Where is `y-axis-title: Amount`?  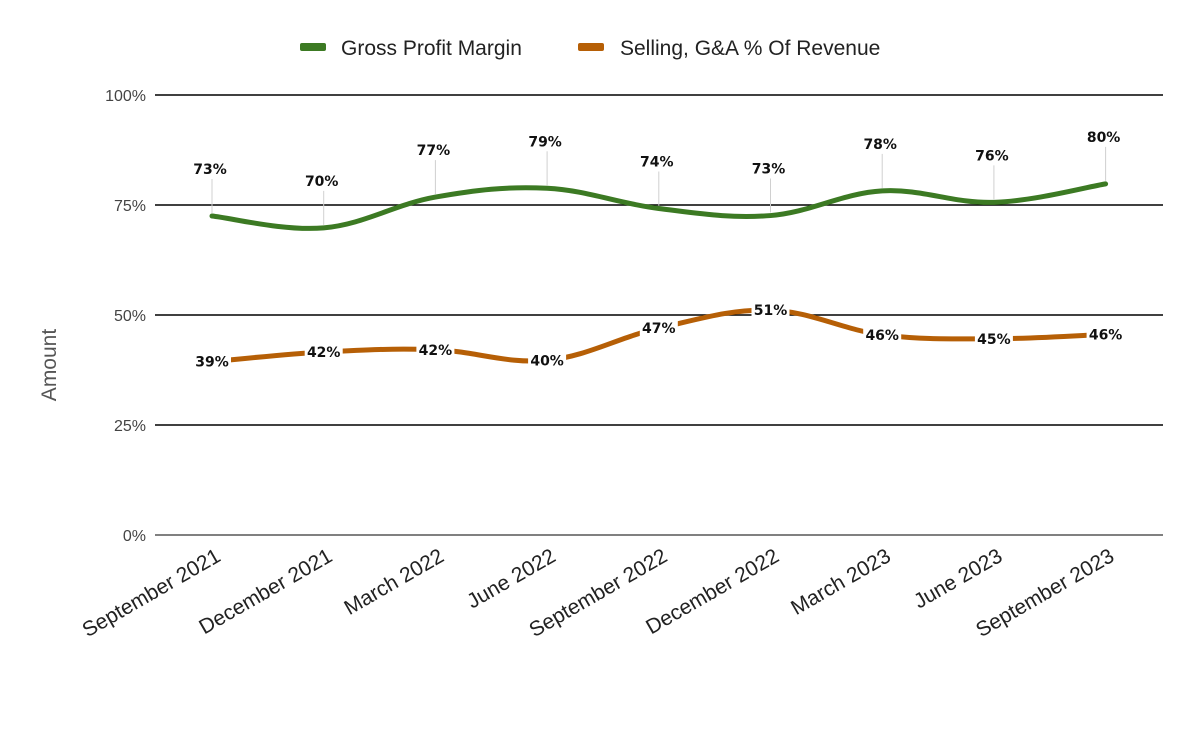 y-axis-title: Amount is located at coordinates (49, 365).